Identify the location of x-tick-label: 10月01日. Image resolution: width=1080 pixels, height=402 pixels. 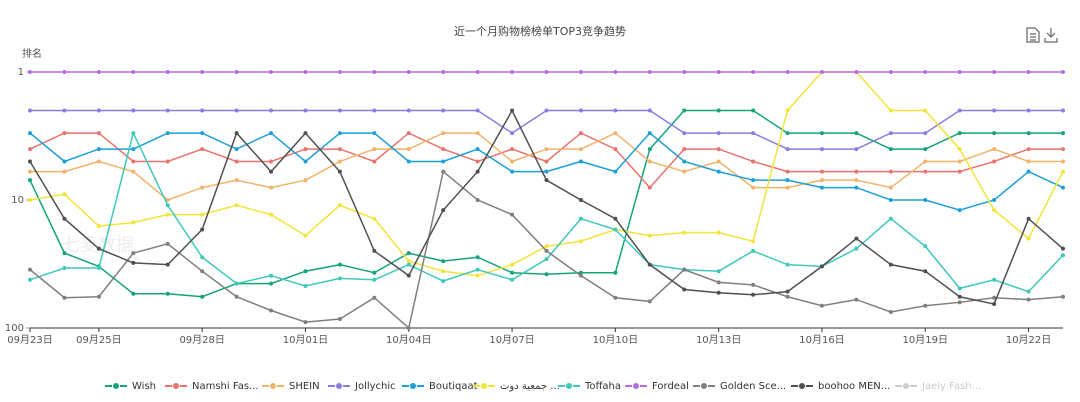
(305, 340).